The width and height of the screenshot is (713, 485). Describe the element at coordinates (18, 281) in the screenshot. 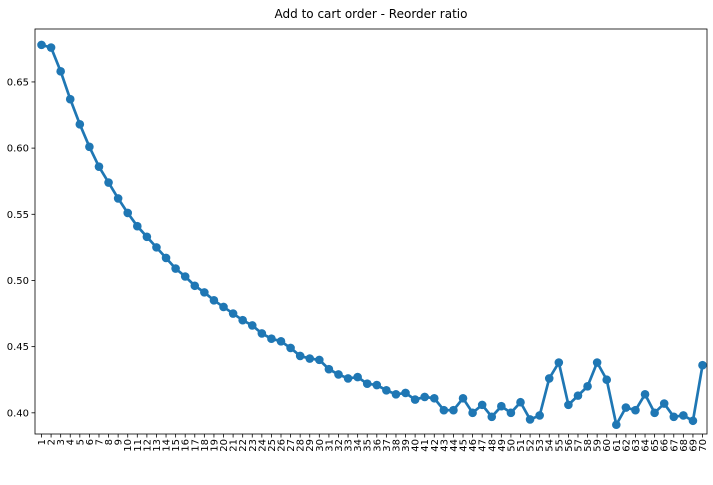

I see `y-tick-label: 0.50` at that location.